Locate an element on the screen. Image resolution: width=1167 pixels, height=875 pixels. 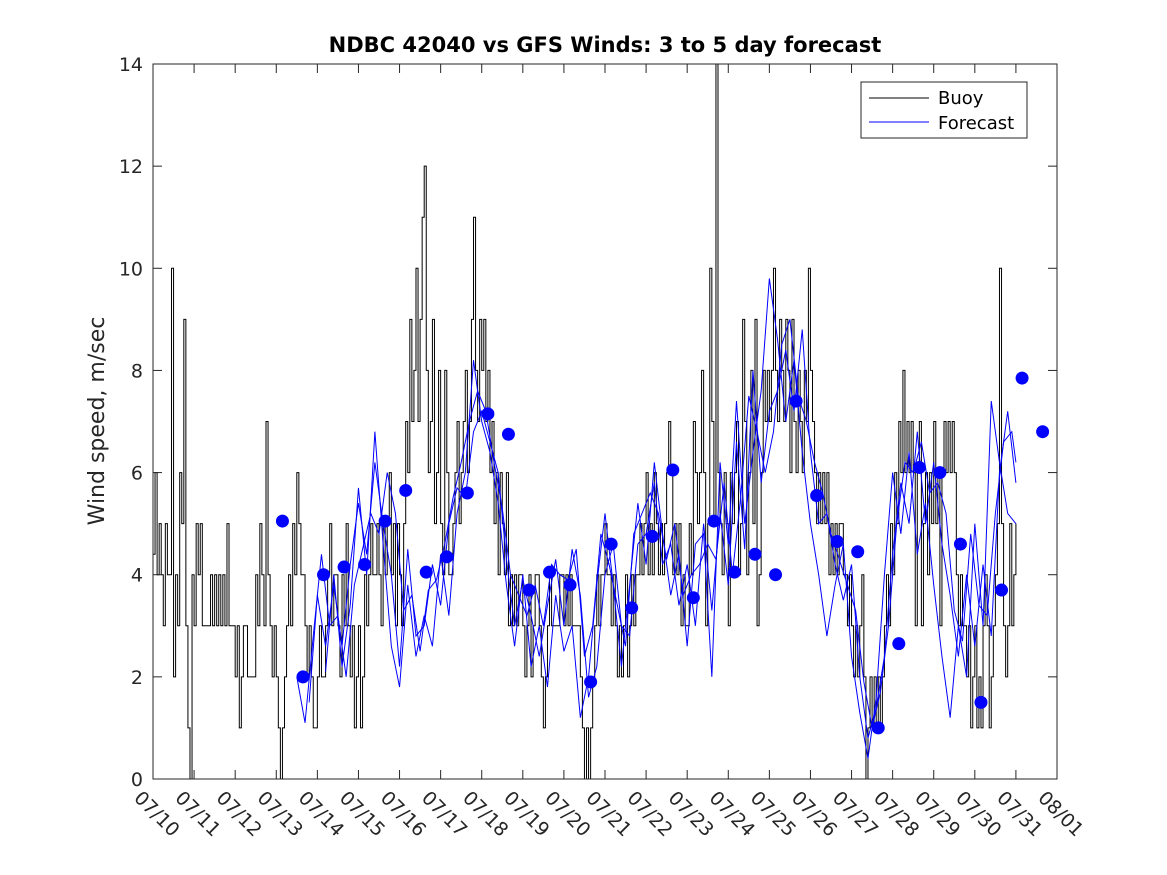
y-tick-label: 6 is located at coordinates (137, 474).